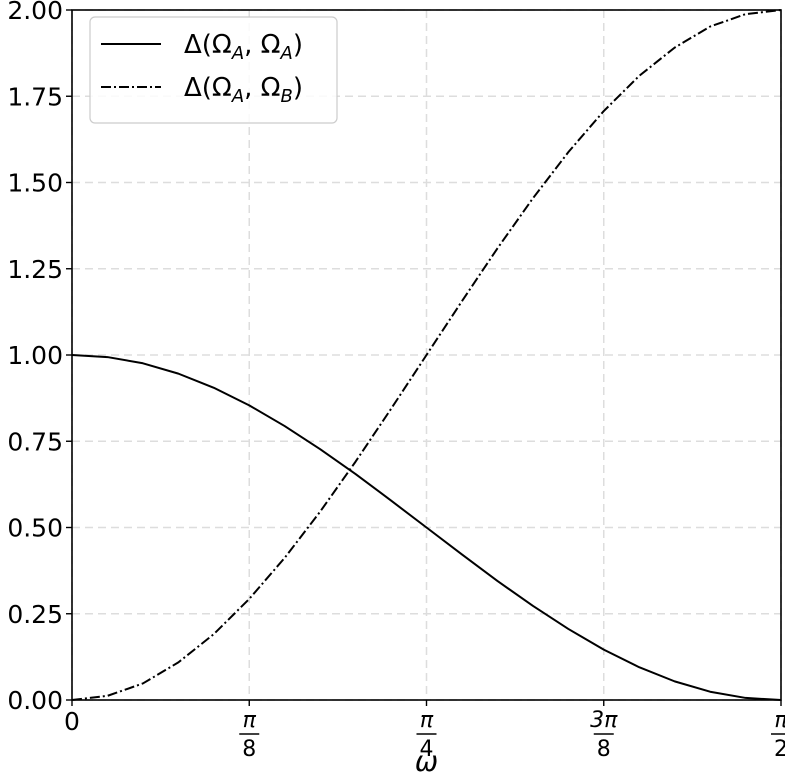  Describe the element at coordinates (604, 720) in the screenshot. I see `x-tick-numerator: 3π` at that location.